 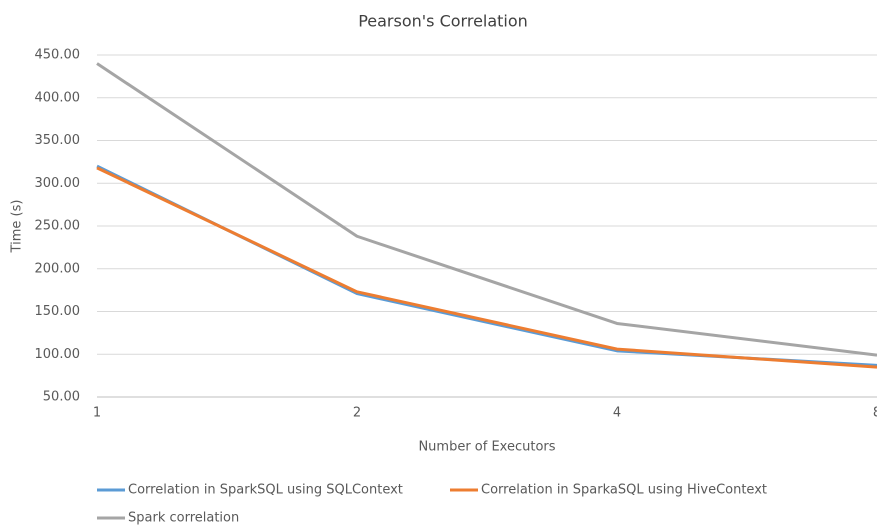 What do you see at coordinates (875, 413) in the screenshot?
I see `x-tick-label: 8` at bounding box center [875, 413].